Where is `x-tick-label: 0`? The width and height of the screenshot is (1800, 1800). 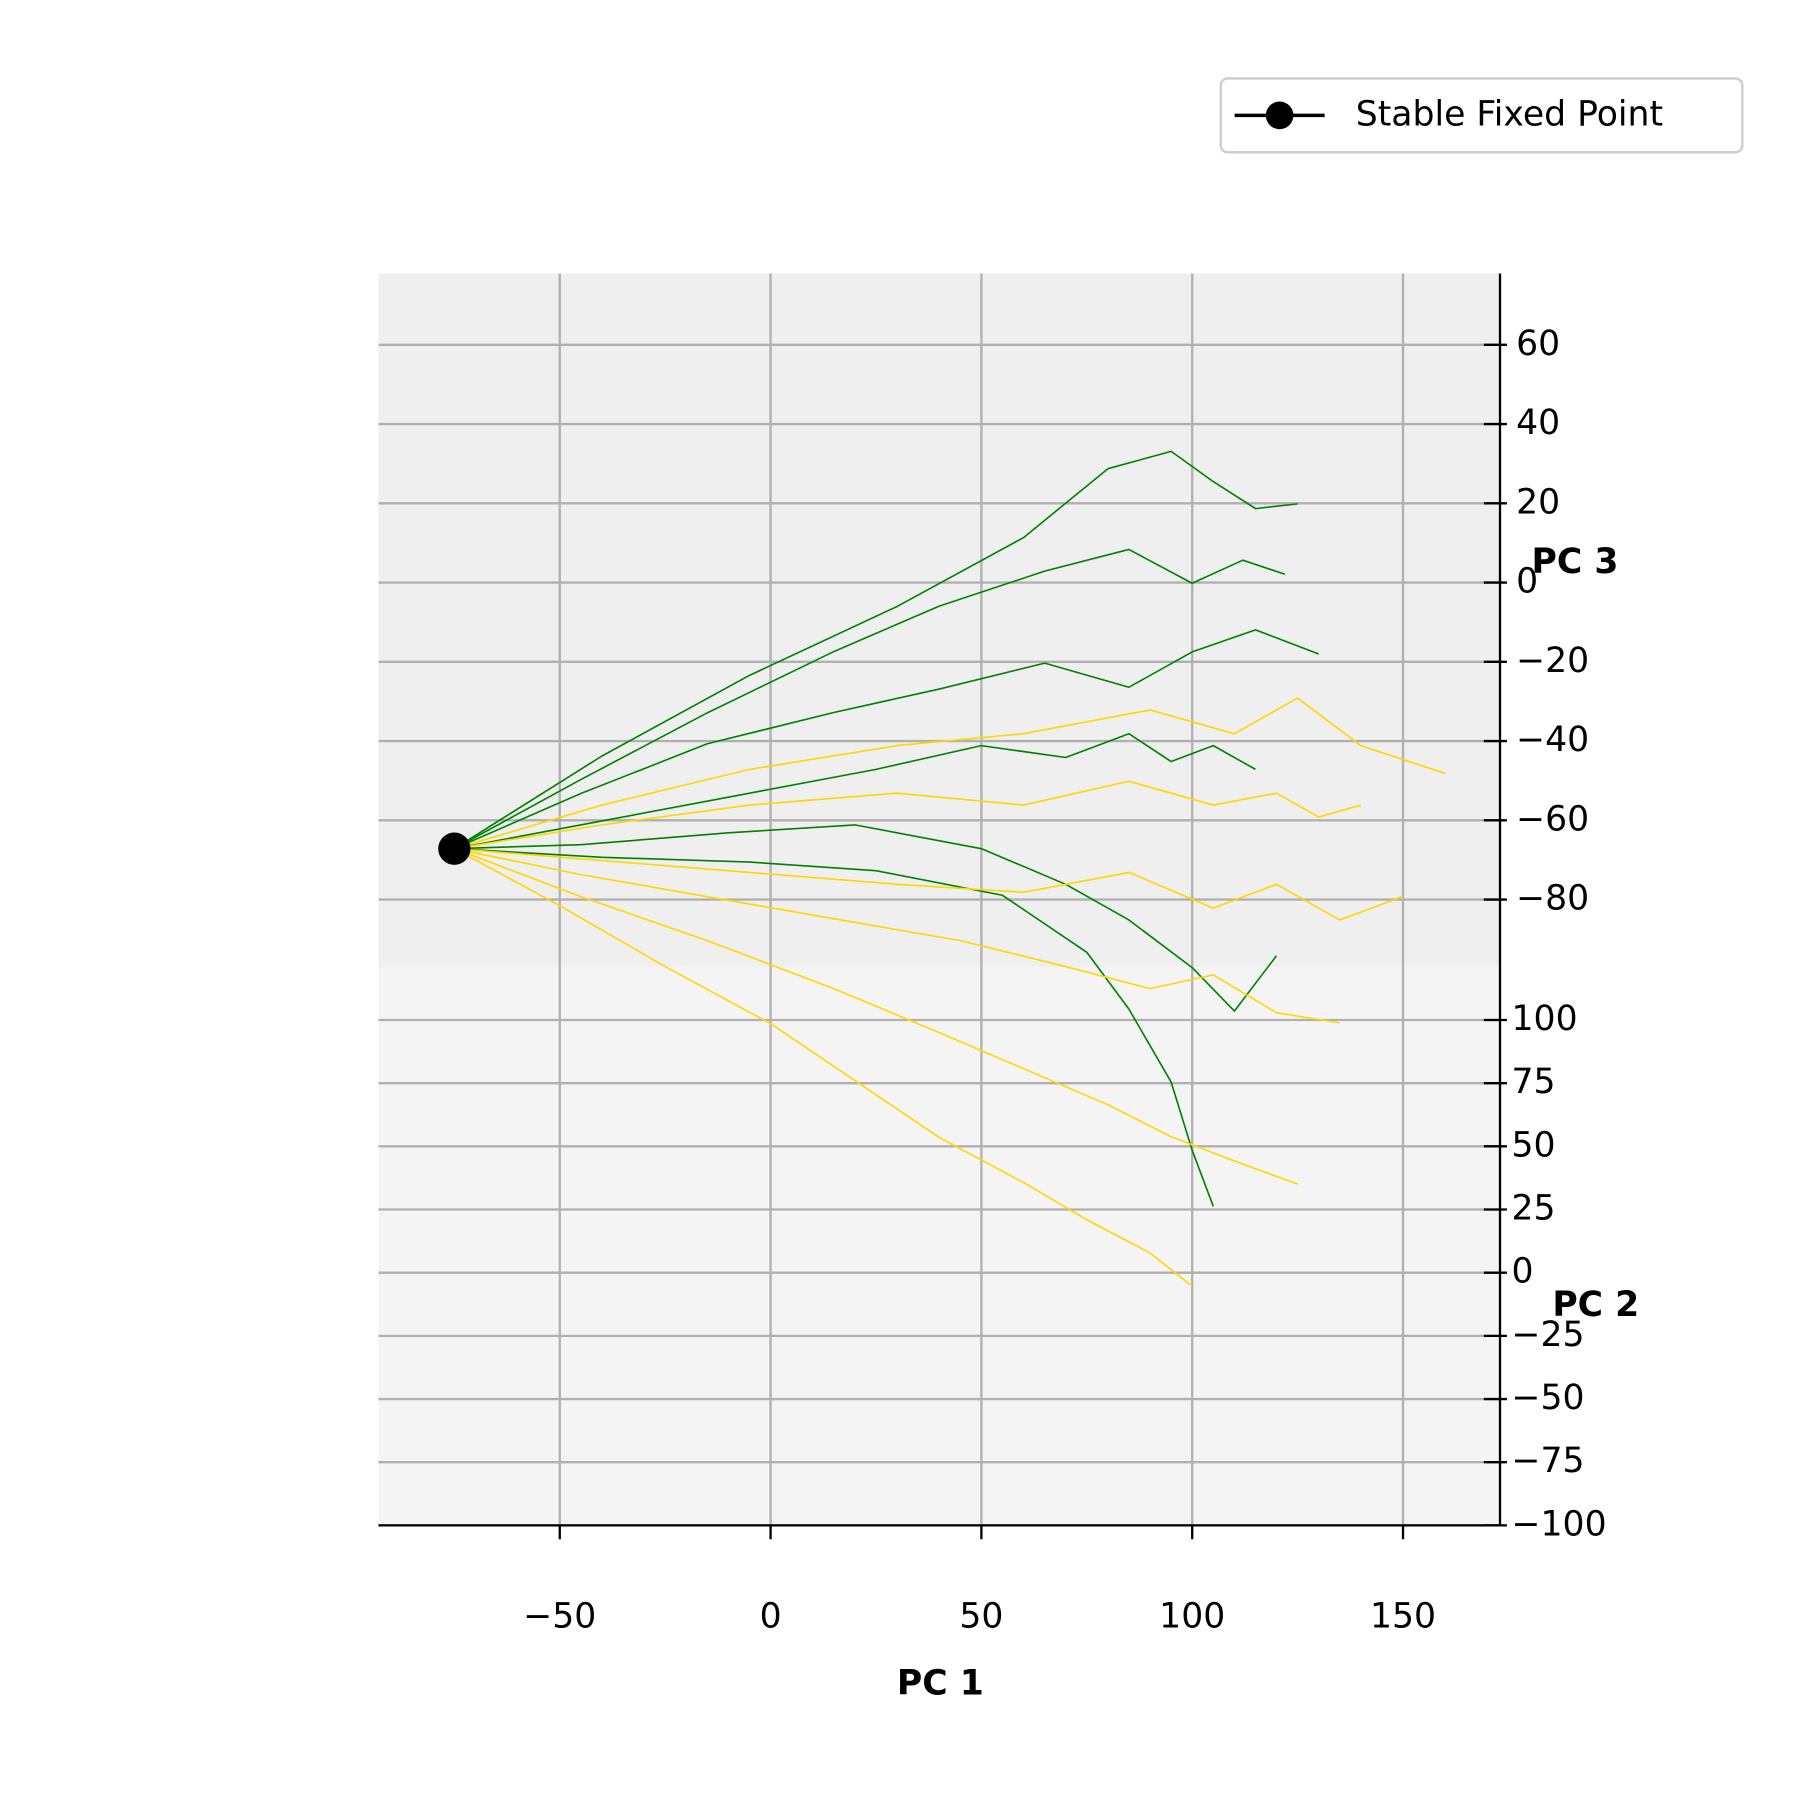 x-tick-label: 0 is located at coordinates (771, 1617).